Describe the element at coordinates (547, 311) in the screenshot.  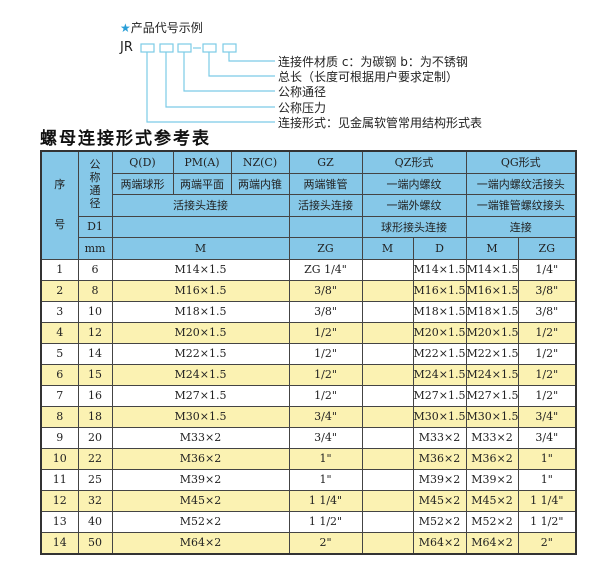
I see `cell-qg-zg: 3/8"` at that location.